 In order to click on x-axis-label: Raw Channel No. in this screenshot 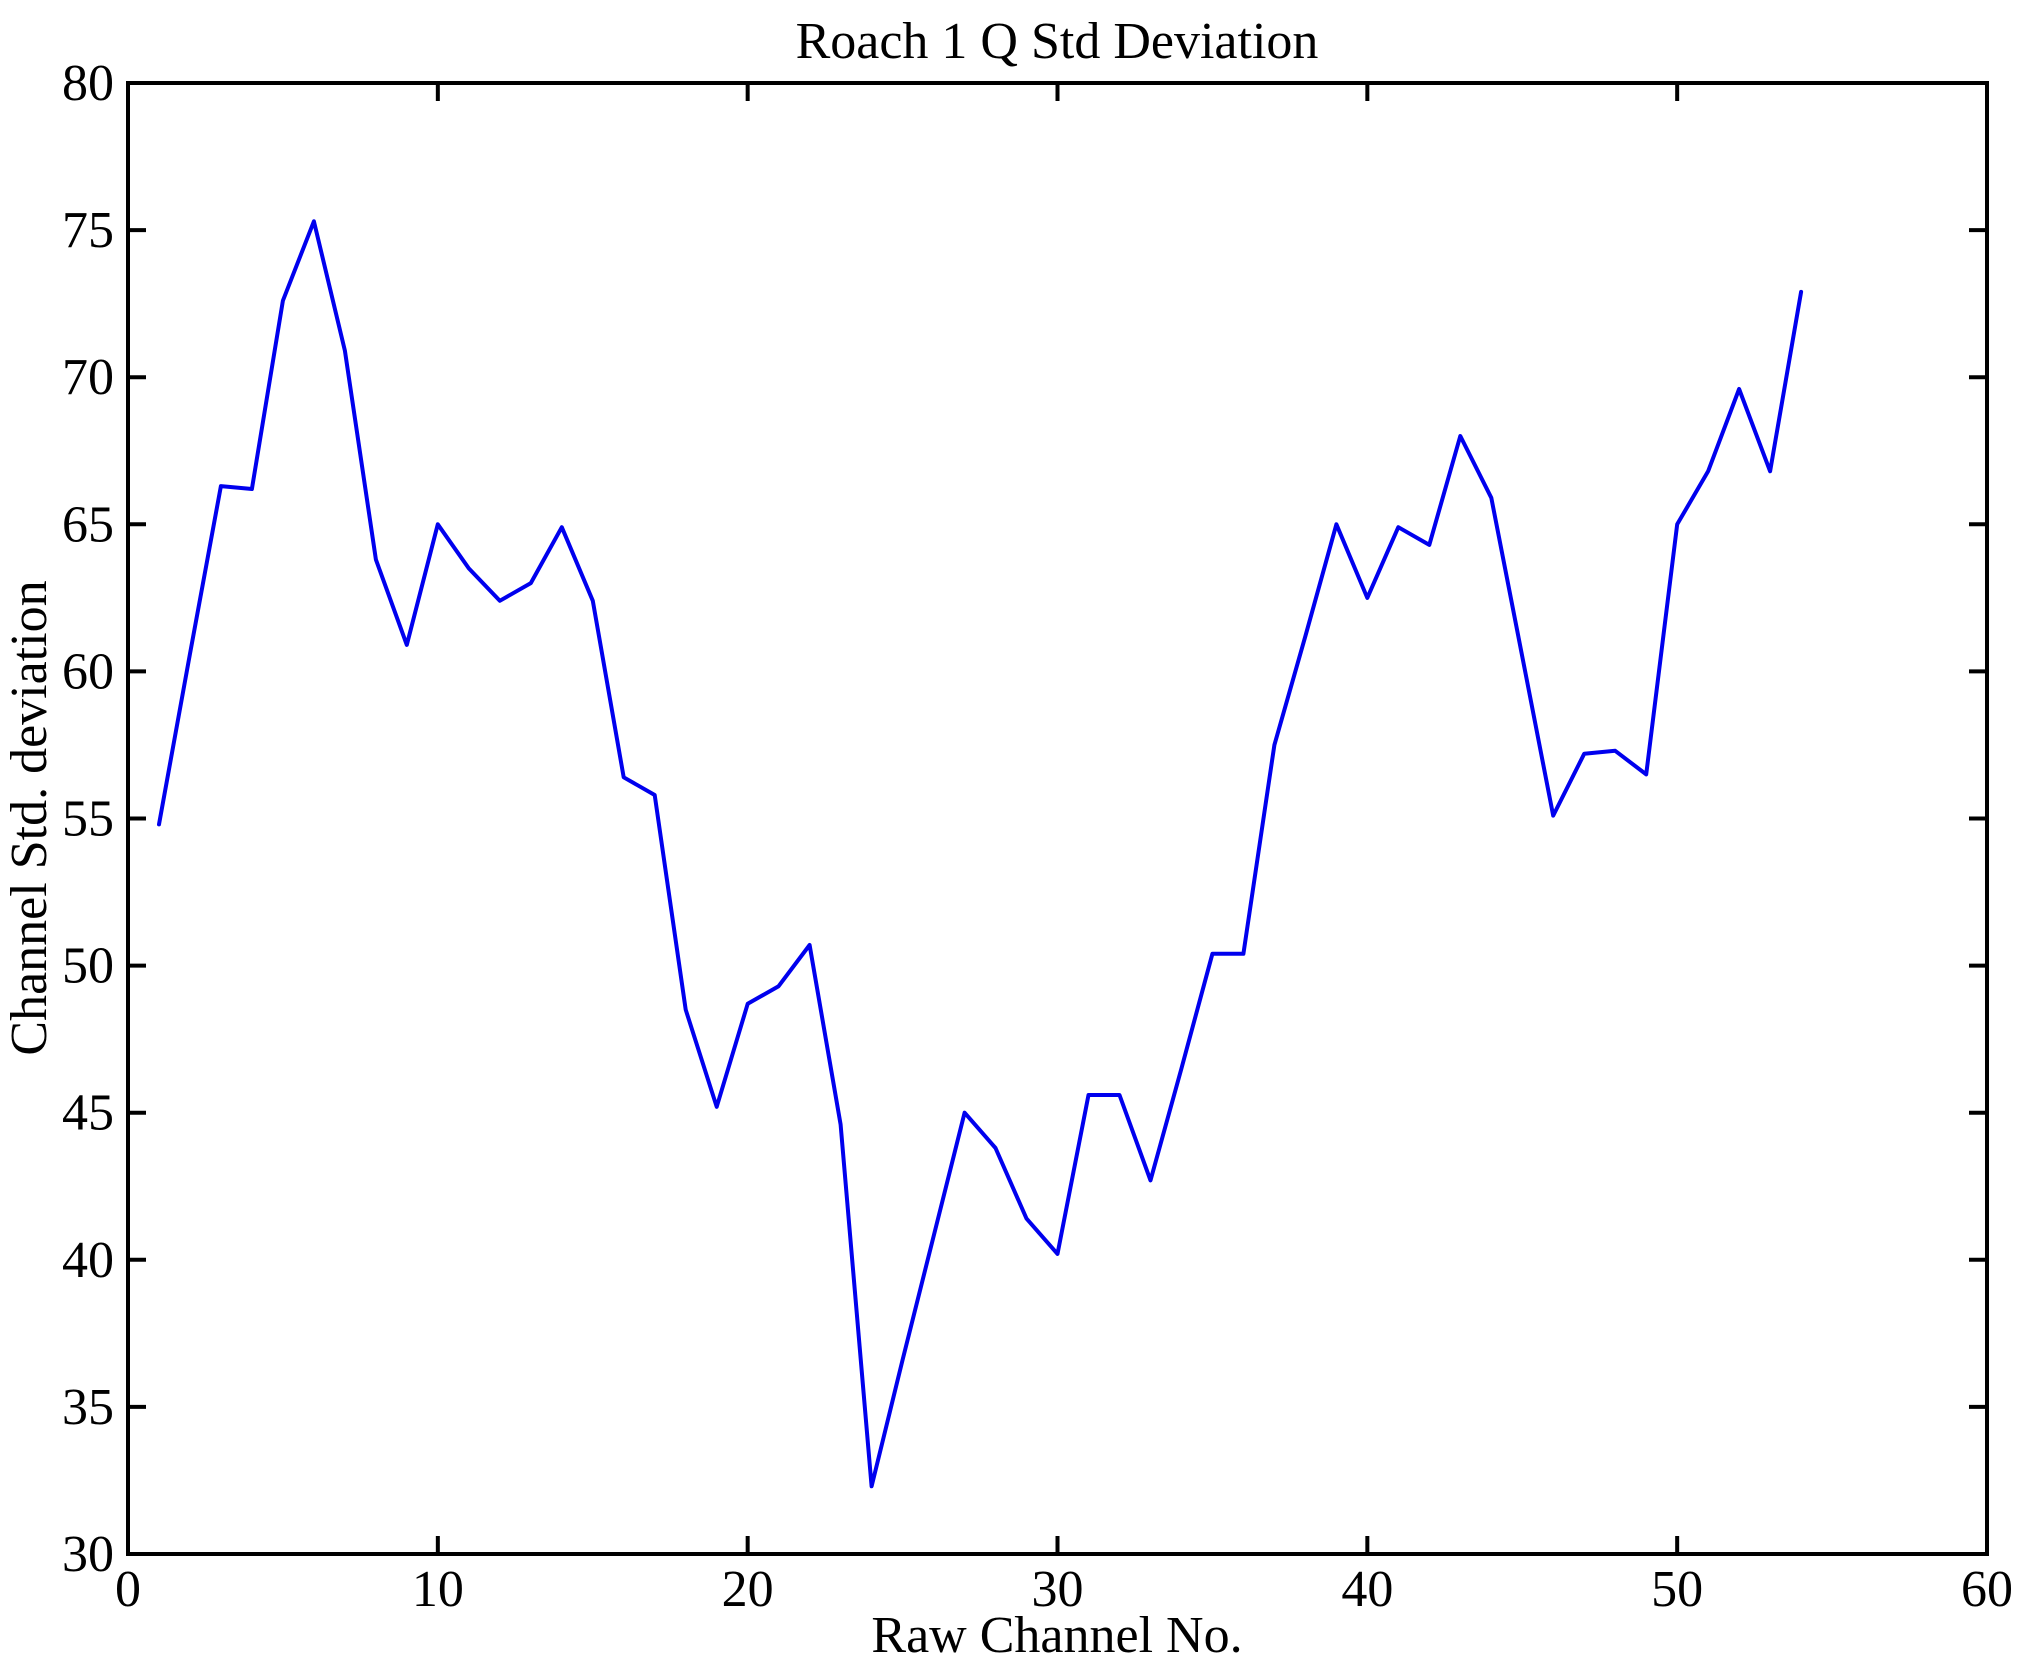, I will do `click(1056, 1635)`.